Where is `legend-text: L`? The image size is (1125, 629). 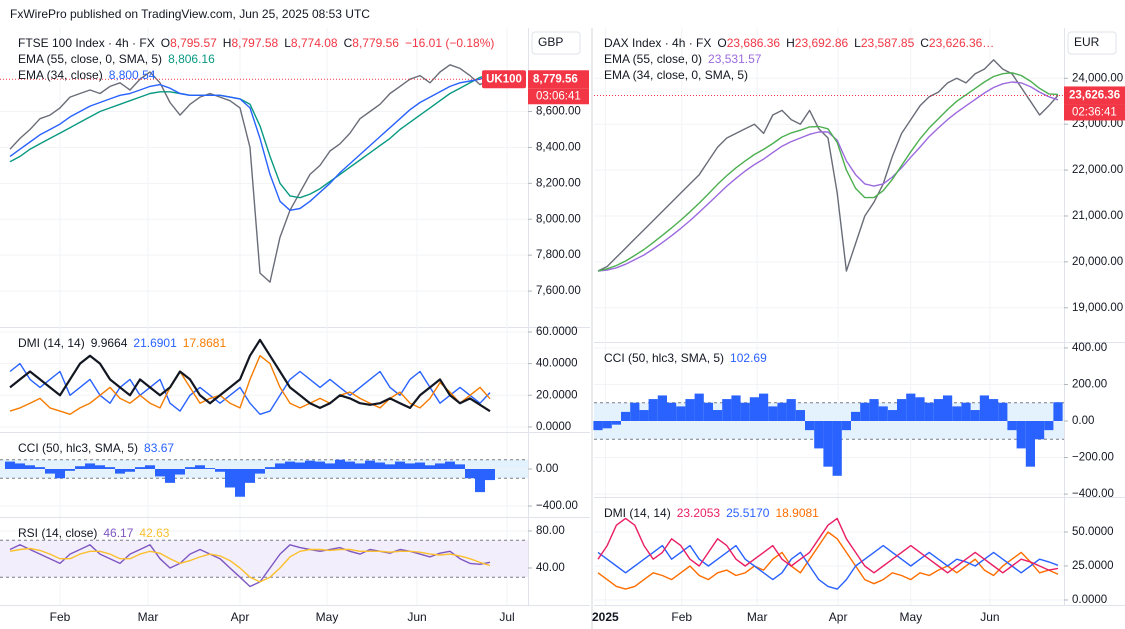 legend-text: L is located at coordinates (857, 43).